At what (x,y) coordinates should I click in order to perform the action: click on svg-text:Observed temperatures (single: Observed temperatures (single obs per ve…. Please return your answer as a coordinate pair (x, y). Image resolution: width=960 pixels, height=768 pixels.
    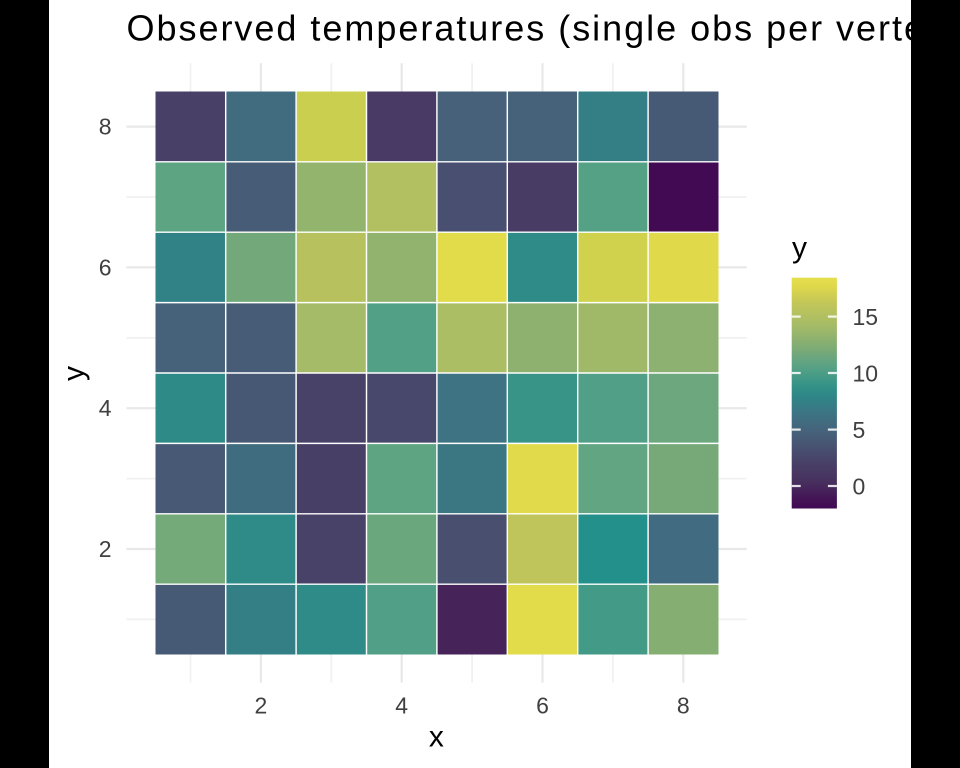
    Looking at the image, I should click on (519, 28).